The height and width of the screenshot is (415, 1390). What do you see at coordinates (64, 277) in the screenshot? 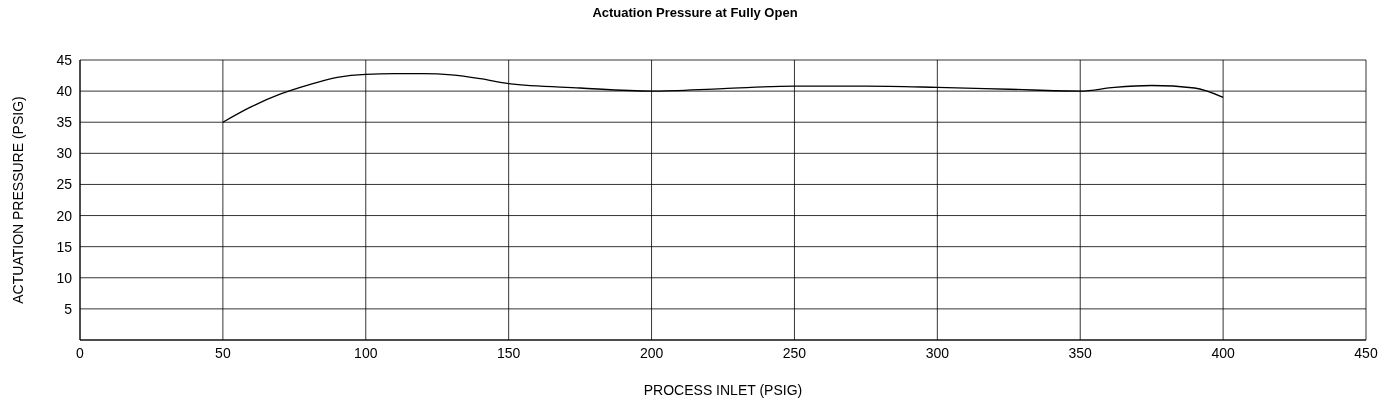
I see `y-tick-label: 10` at bounding box center [64, 277].